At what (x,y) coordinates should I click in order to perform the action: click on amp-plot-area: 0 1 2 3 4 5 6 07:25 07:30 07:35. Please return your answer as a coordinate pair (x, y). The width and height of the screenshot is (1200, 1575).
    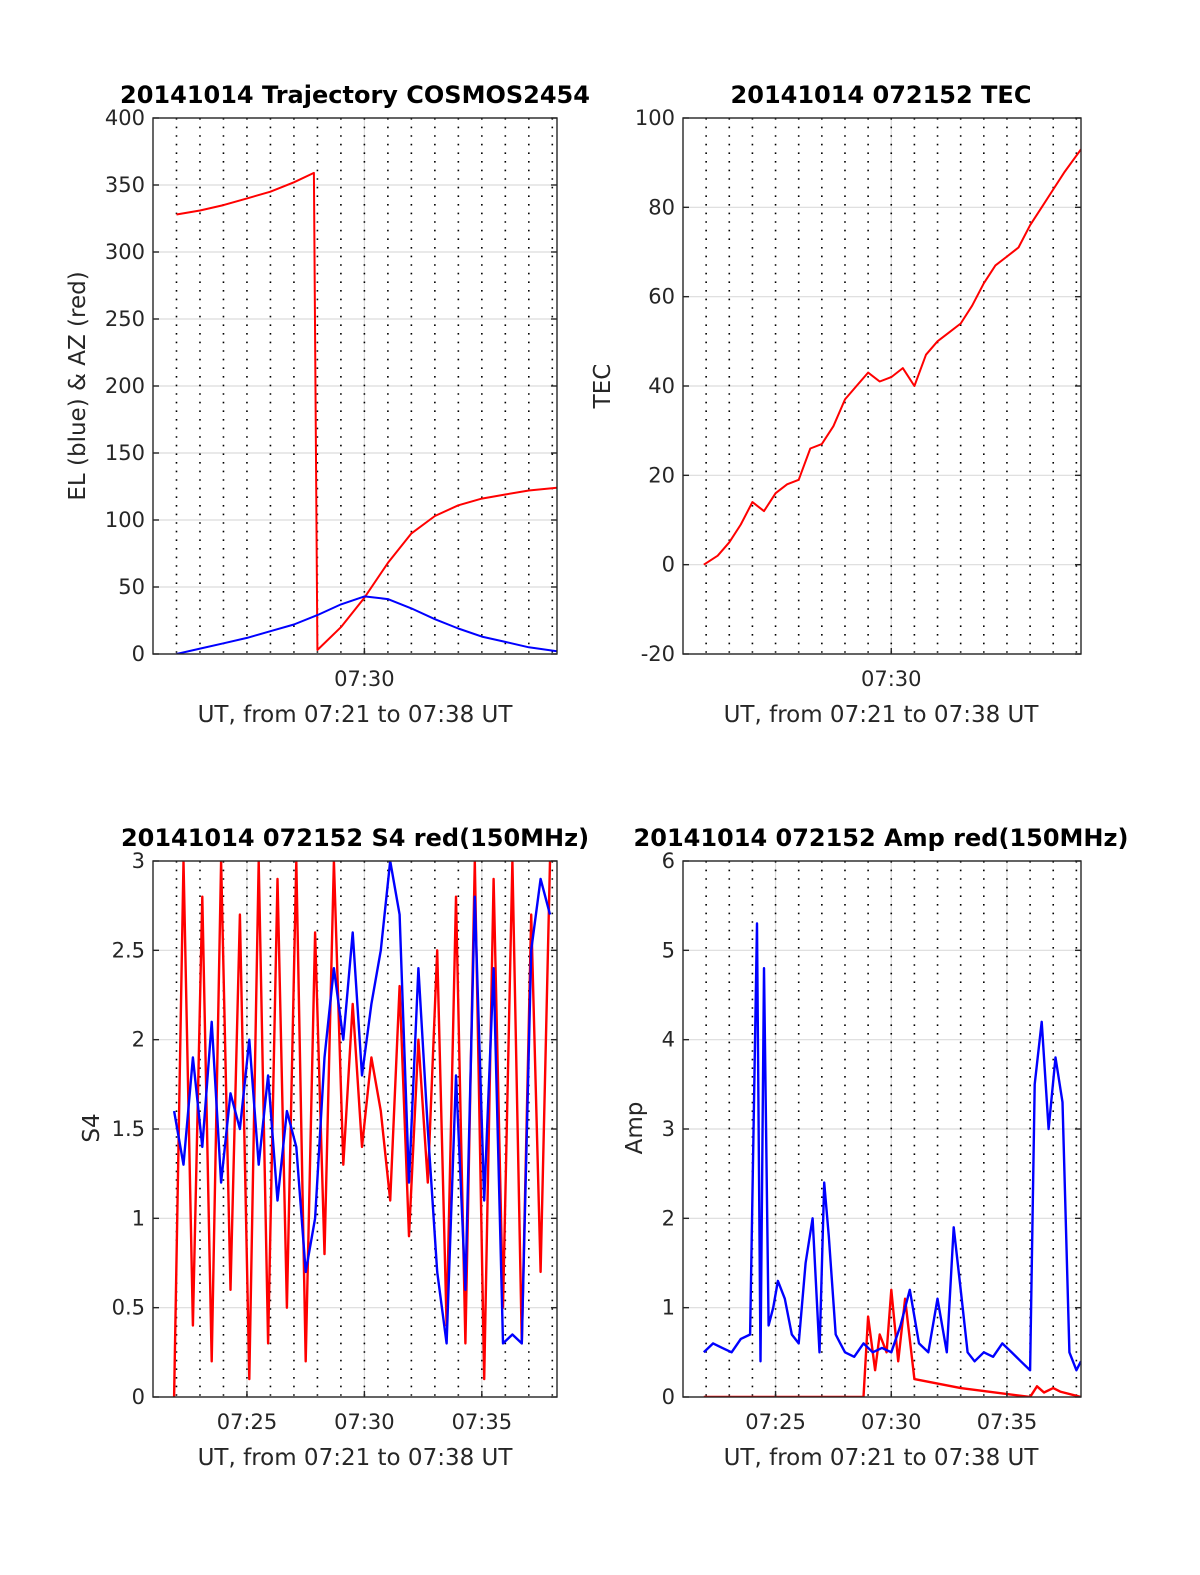
    Looking at the image, I should click on (872, 1141).